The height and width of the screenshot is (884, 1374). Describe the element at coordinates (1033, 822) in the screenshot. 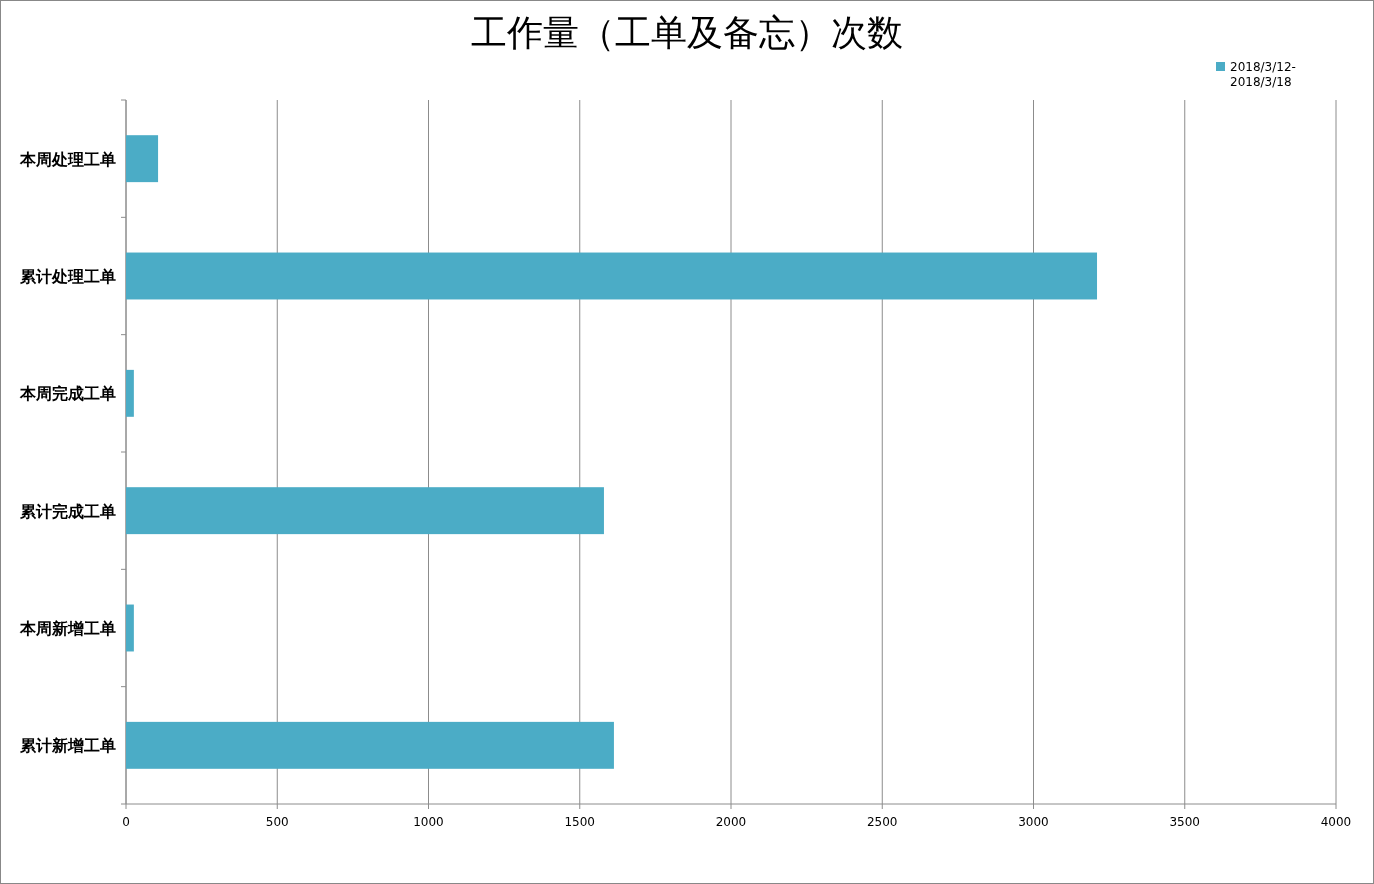

I see `x-tick-label: 3000` at that location.